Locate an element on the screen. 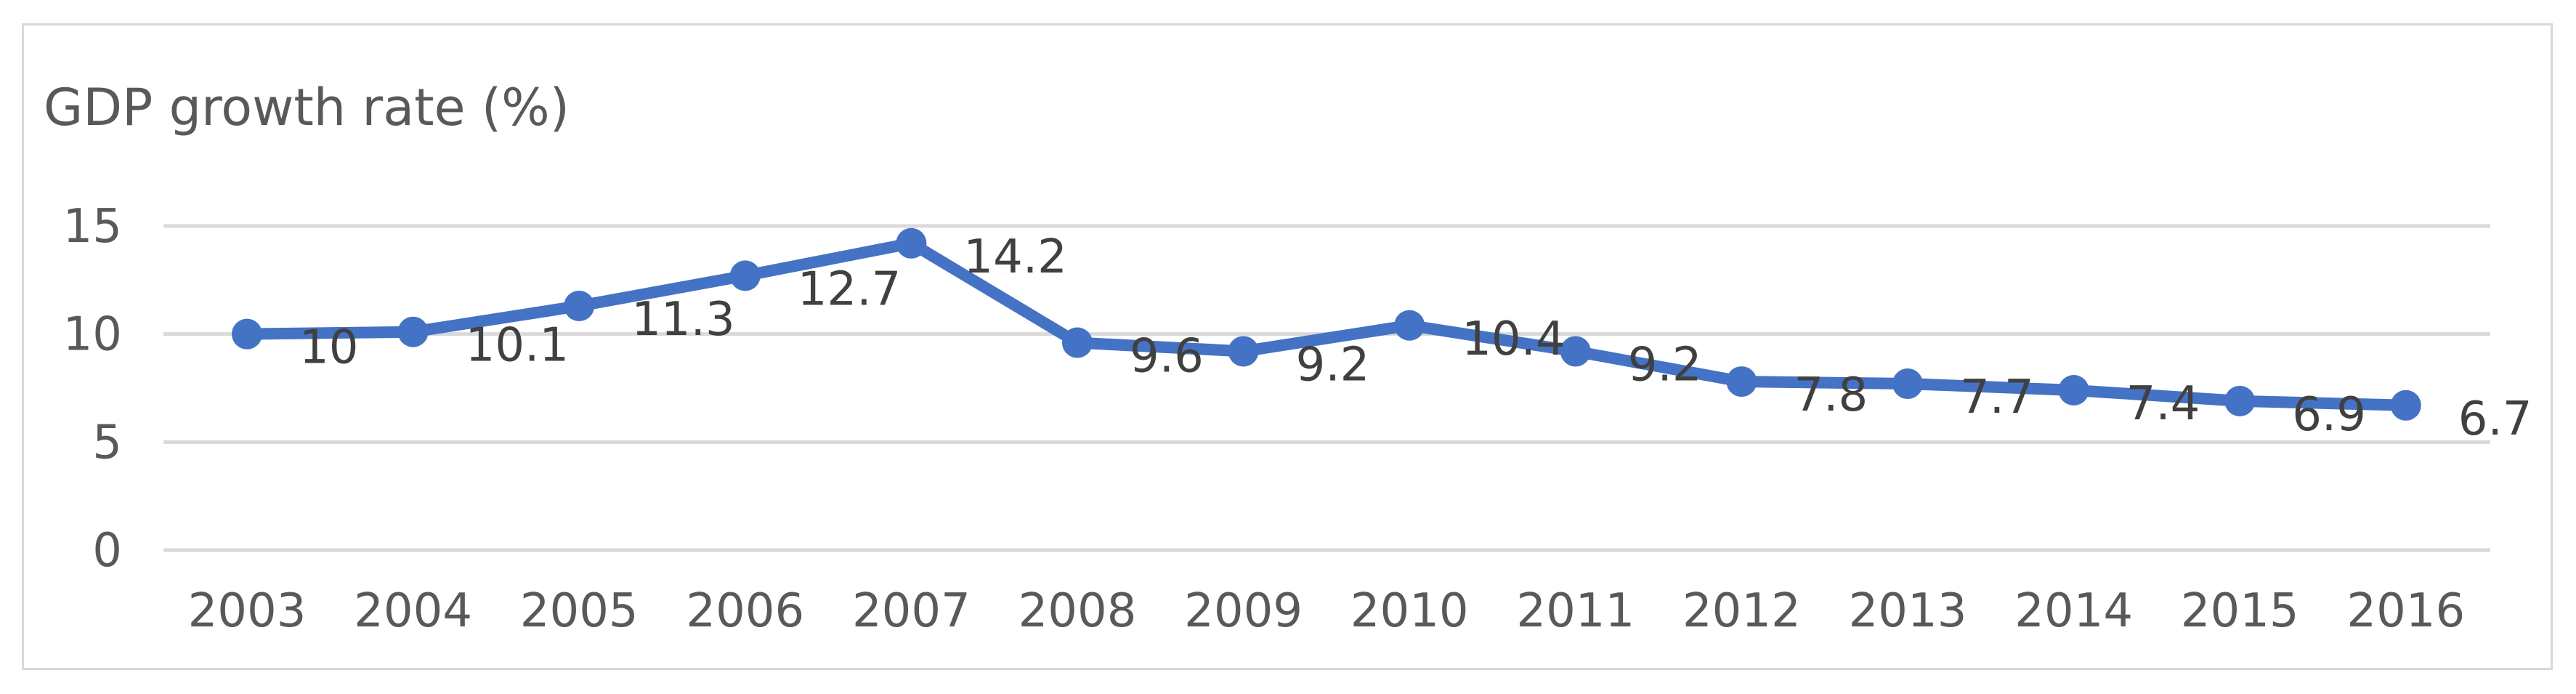  data-label: 10.4 is located at coordinates (1514, 339).